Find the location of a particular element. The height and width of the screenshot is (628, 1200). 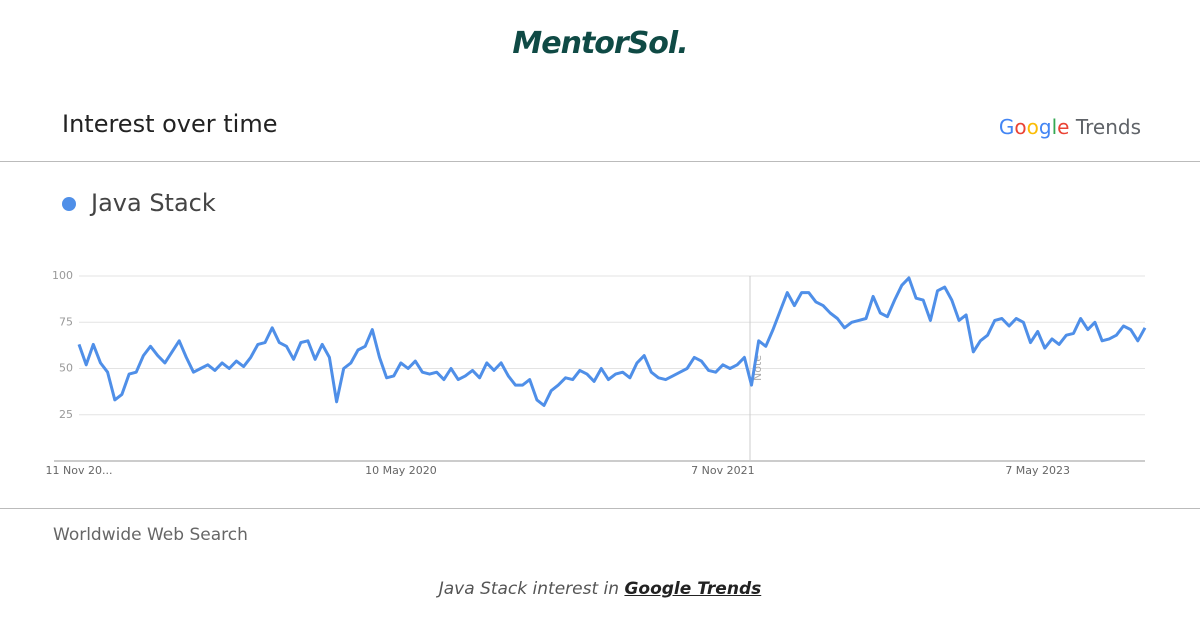

x-tick-label: 7 May 2023 is located at coordinates (1037, 470).